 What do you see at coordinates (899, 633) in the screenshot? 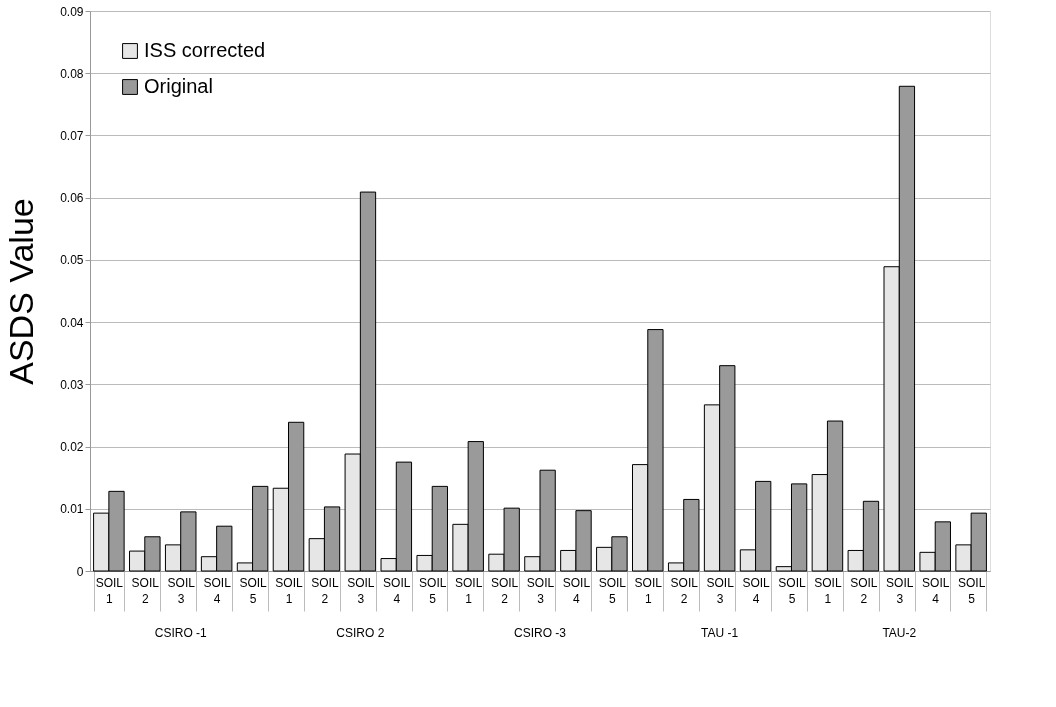
I see `text: TAU-2` at bounding box center [899, 633].